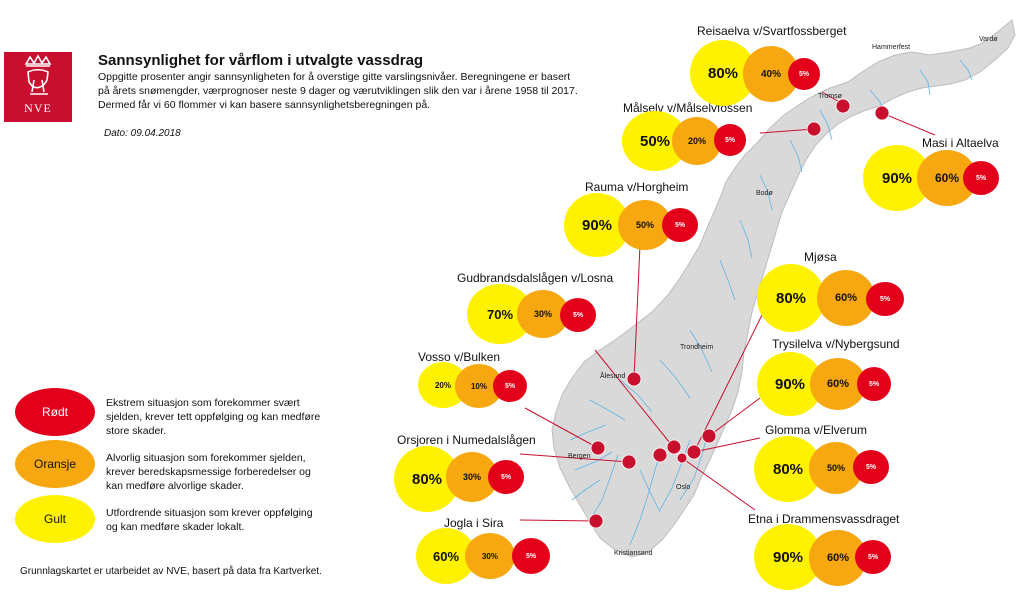  What do you see at coordinates (579, 456) in the screenshot?
I see `city-label-bergen: Bergen` at bounding box center [579, 456].